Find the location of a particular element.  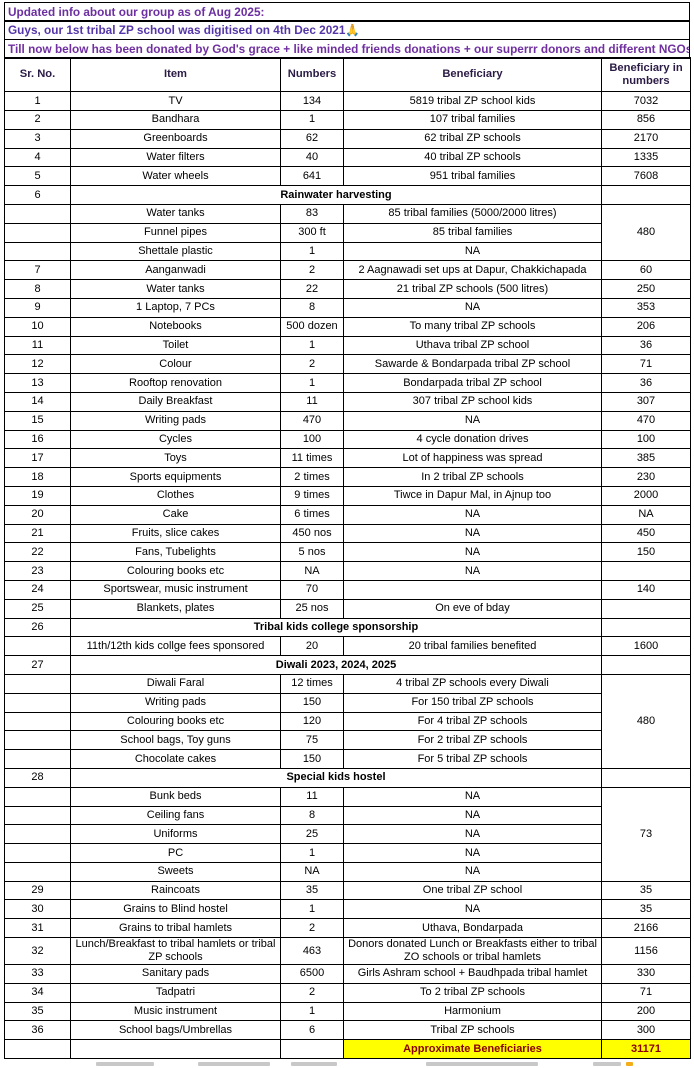

table-cell: 60 is located at coordinates (646, 270).